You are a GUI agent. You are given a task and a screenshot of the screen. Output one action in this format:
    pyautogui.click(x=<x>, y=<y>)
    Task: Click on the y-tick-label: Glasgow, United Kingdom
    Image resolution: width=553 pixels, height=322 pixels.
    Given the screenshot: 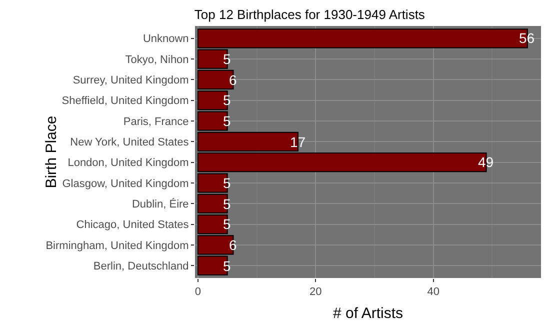 What is the action you would take?
    pyautogui.click(x=125, y=184)
    